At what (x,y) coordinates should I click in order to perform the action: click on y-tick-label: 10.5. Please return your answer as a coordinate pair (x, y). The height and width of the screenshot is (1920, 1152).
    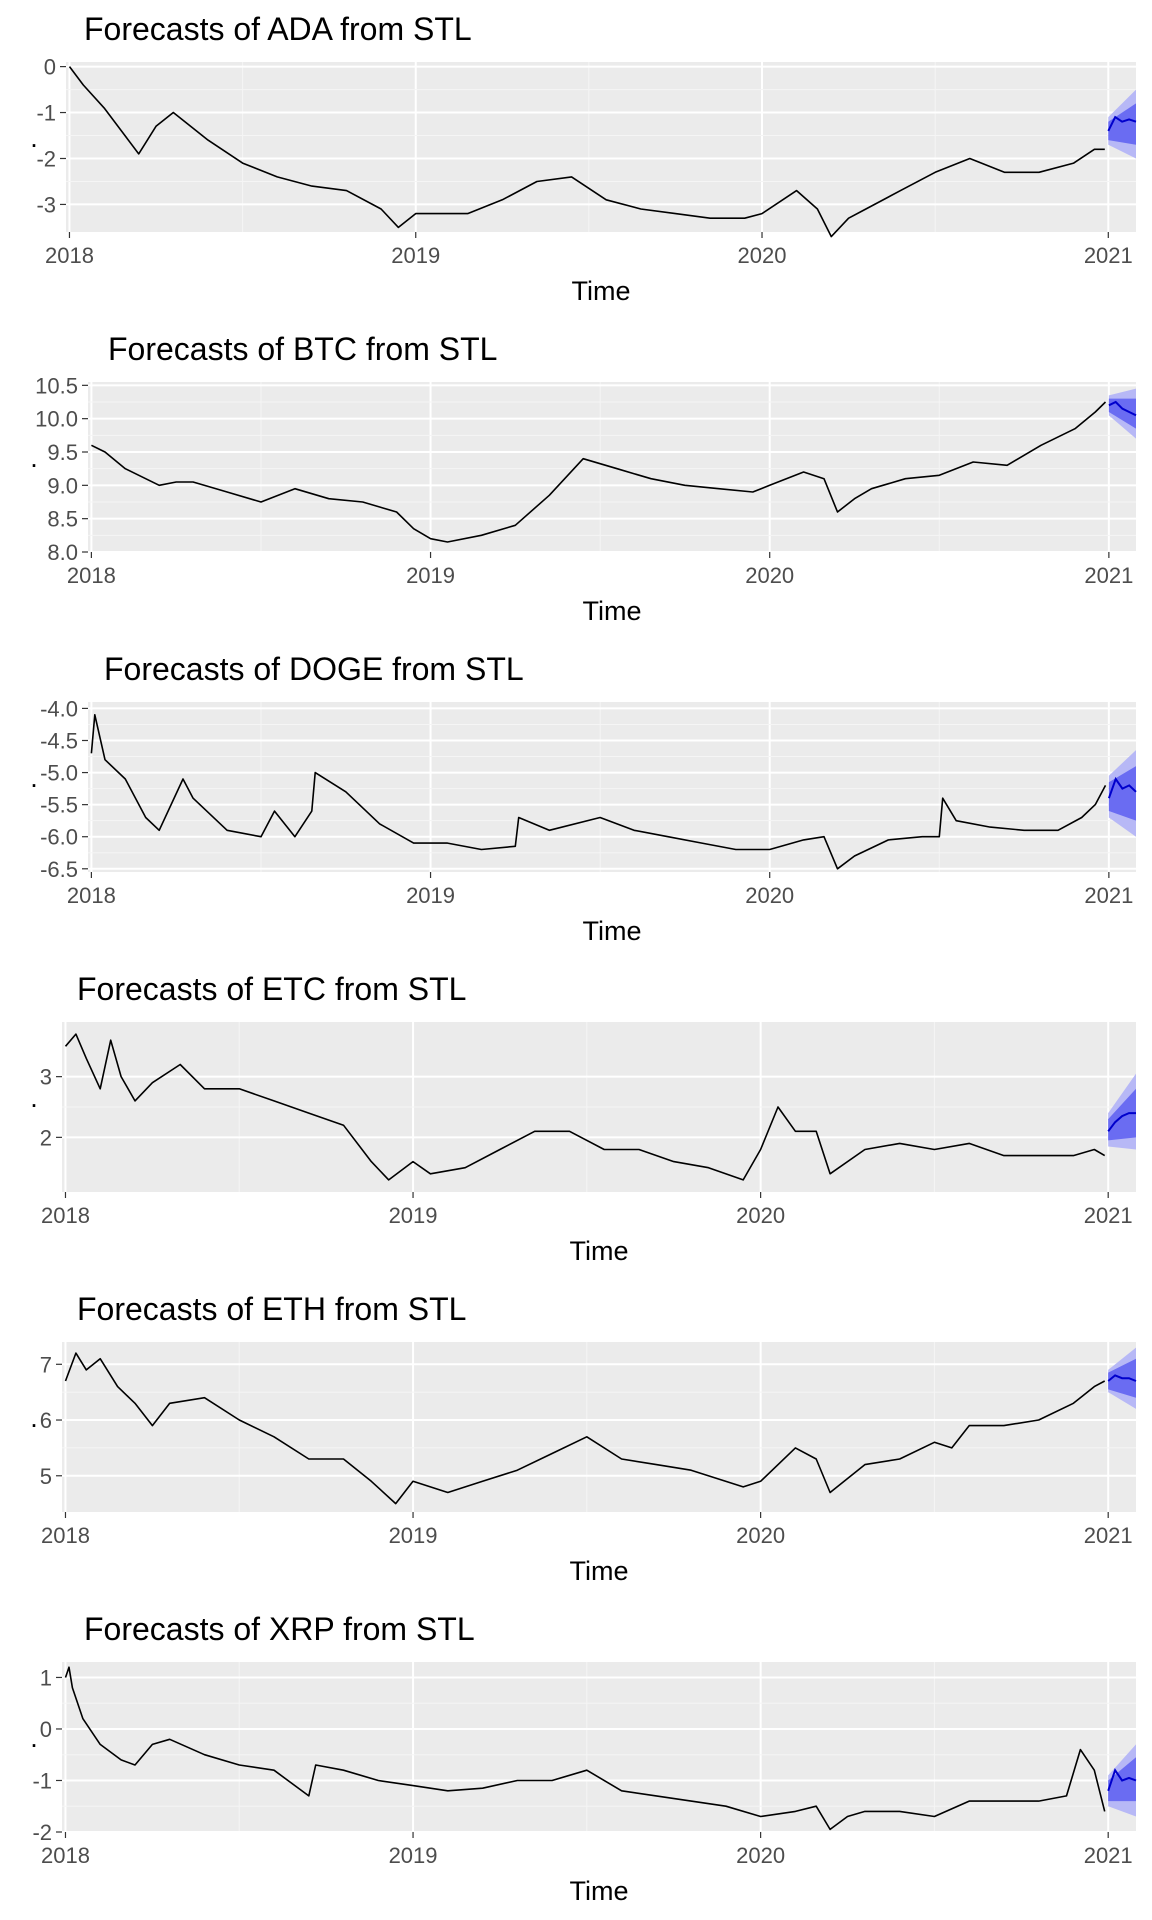
    Looking at the image, I should click on (56, 385).